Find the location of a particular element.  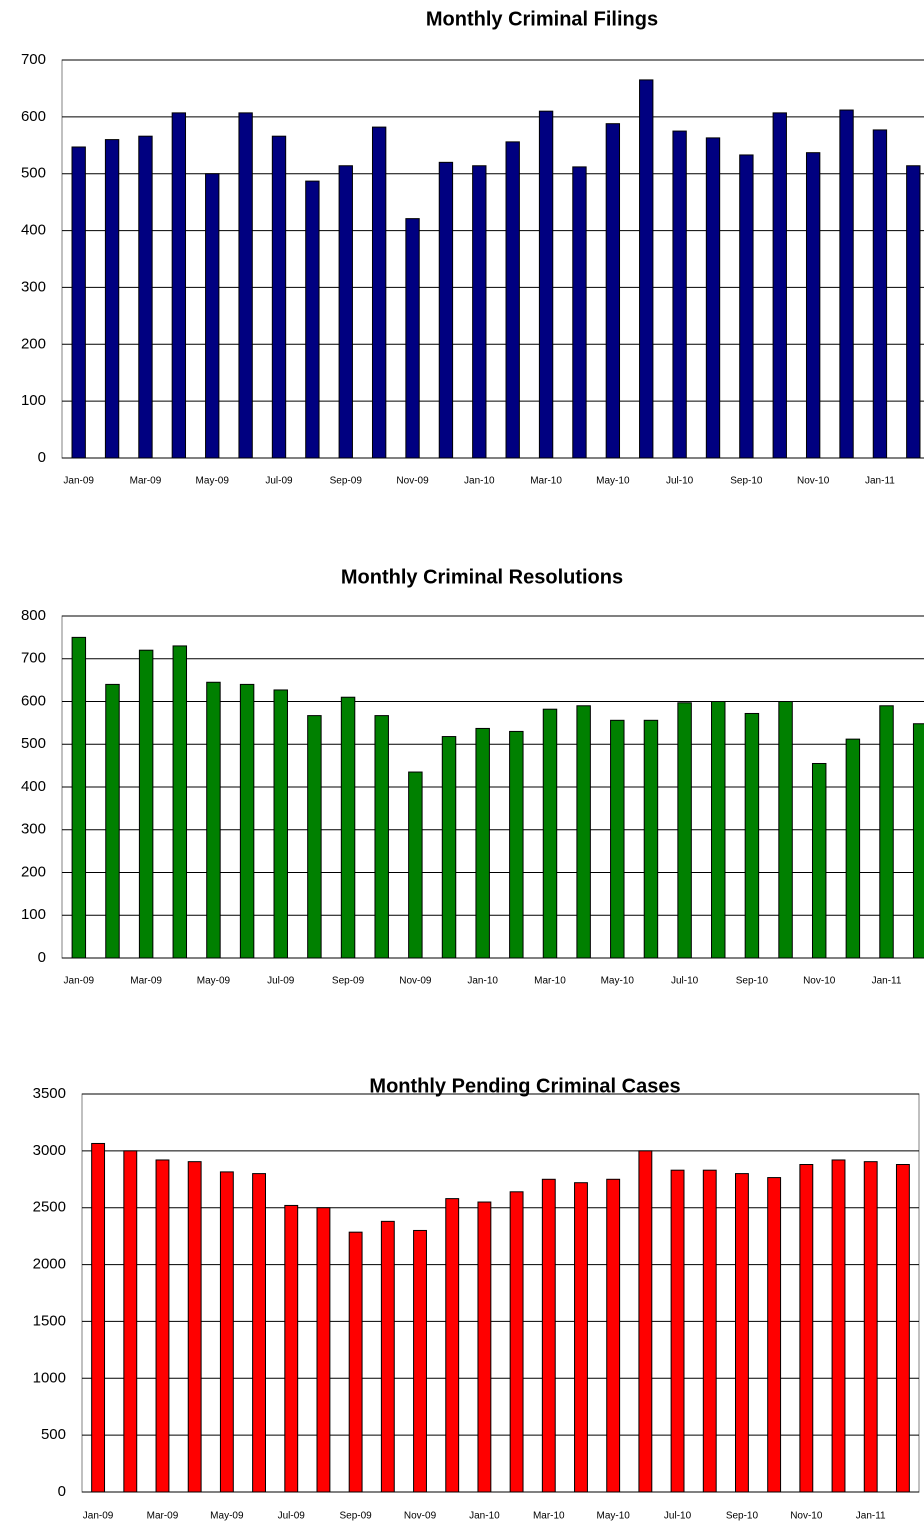

y-tick-label: 100 is located at coordinates (33, 400).